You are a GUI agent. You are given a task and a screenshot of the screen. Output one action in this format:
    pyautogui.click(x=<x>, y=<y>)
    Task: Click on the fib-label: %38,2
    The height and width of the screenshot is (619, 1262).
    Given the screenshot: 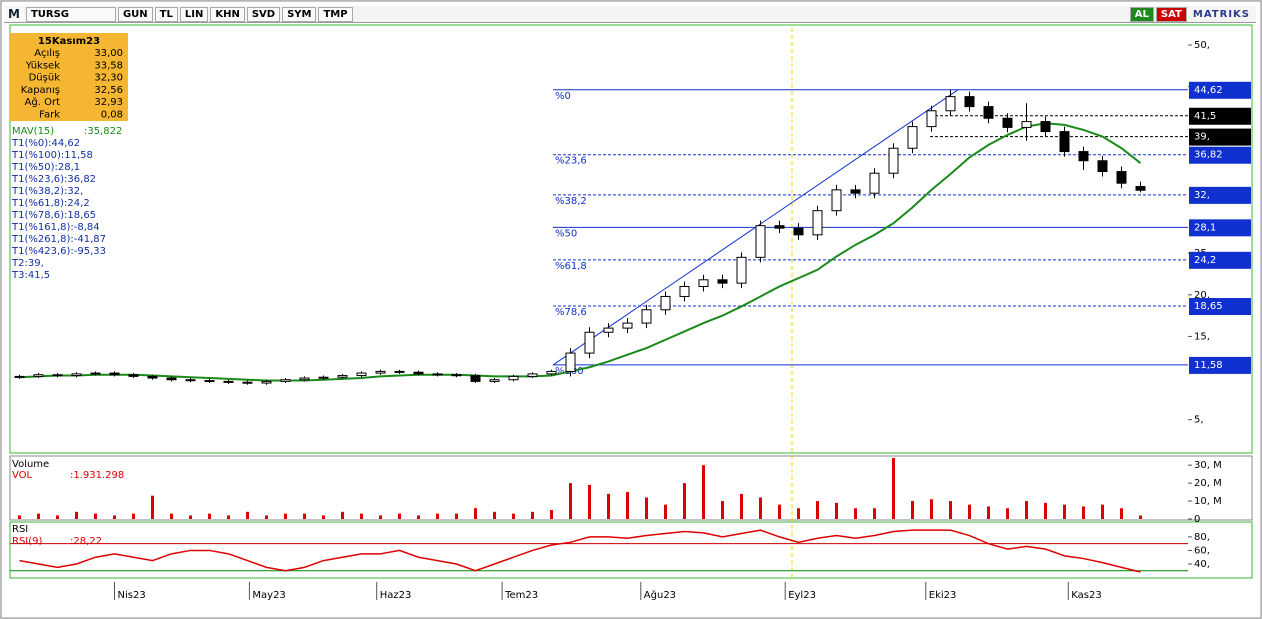 What is the action you would take?
    pyautogui.click(x=571, y=201)
    